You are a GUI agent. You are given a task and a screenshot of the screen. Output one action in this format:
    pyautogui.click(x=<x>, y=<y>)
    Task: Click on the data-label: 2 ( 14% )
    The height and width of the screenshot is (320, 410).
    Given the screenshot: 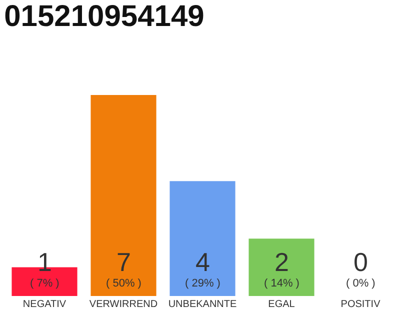 What is the action you would take?
    pyautogui.click(x=282, y=268)
    